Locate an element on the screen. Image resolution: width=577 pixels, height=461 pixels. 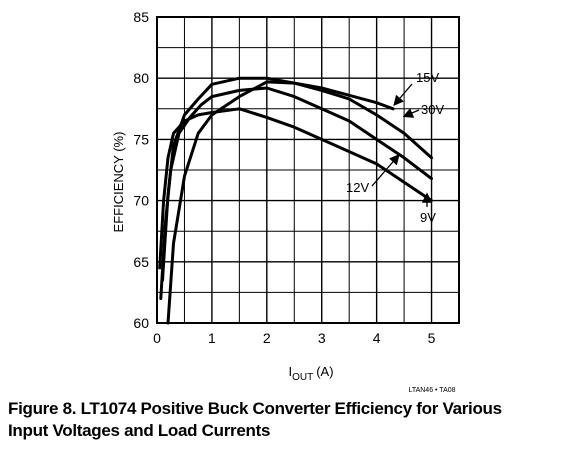
footer-code: LTAN46 • TA08 is located at coordinates (431, 390).